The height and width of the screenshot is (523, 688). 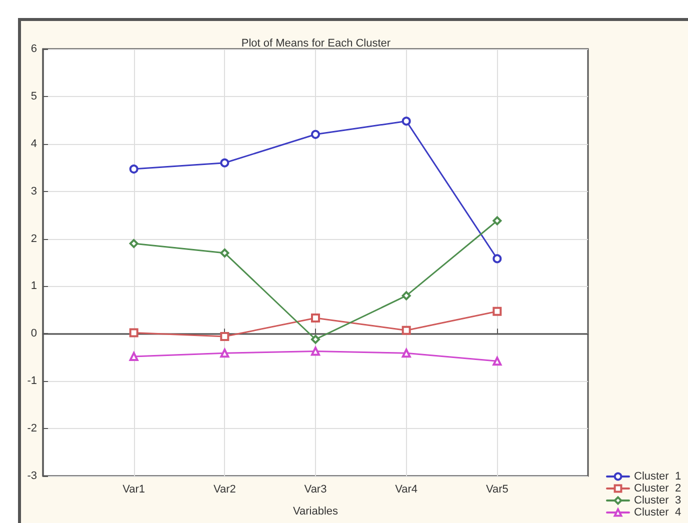 I want to click on chart-title: Plot of Means for Each Cluster, so click(x=316, y=44).